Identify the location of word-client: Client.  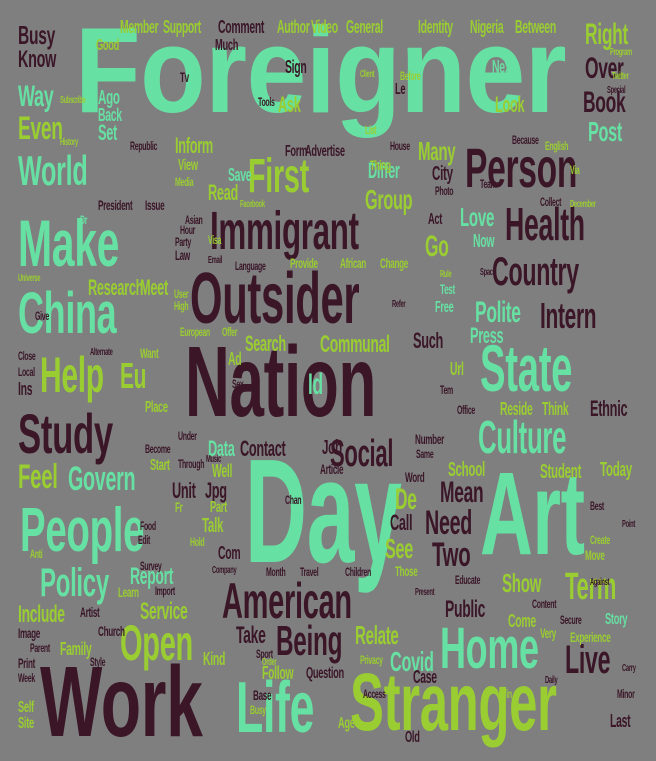
(367, 74).